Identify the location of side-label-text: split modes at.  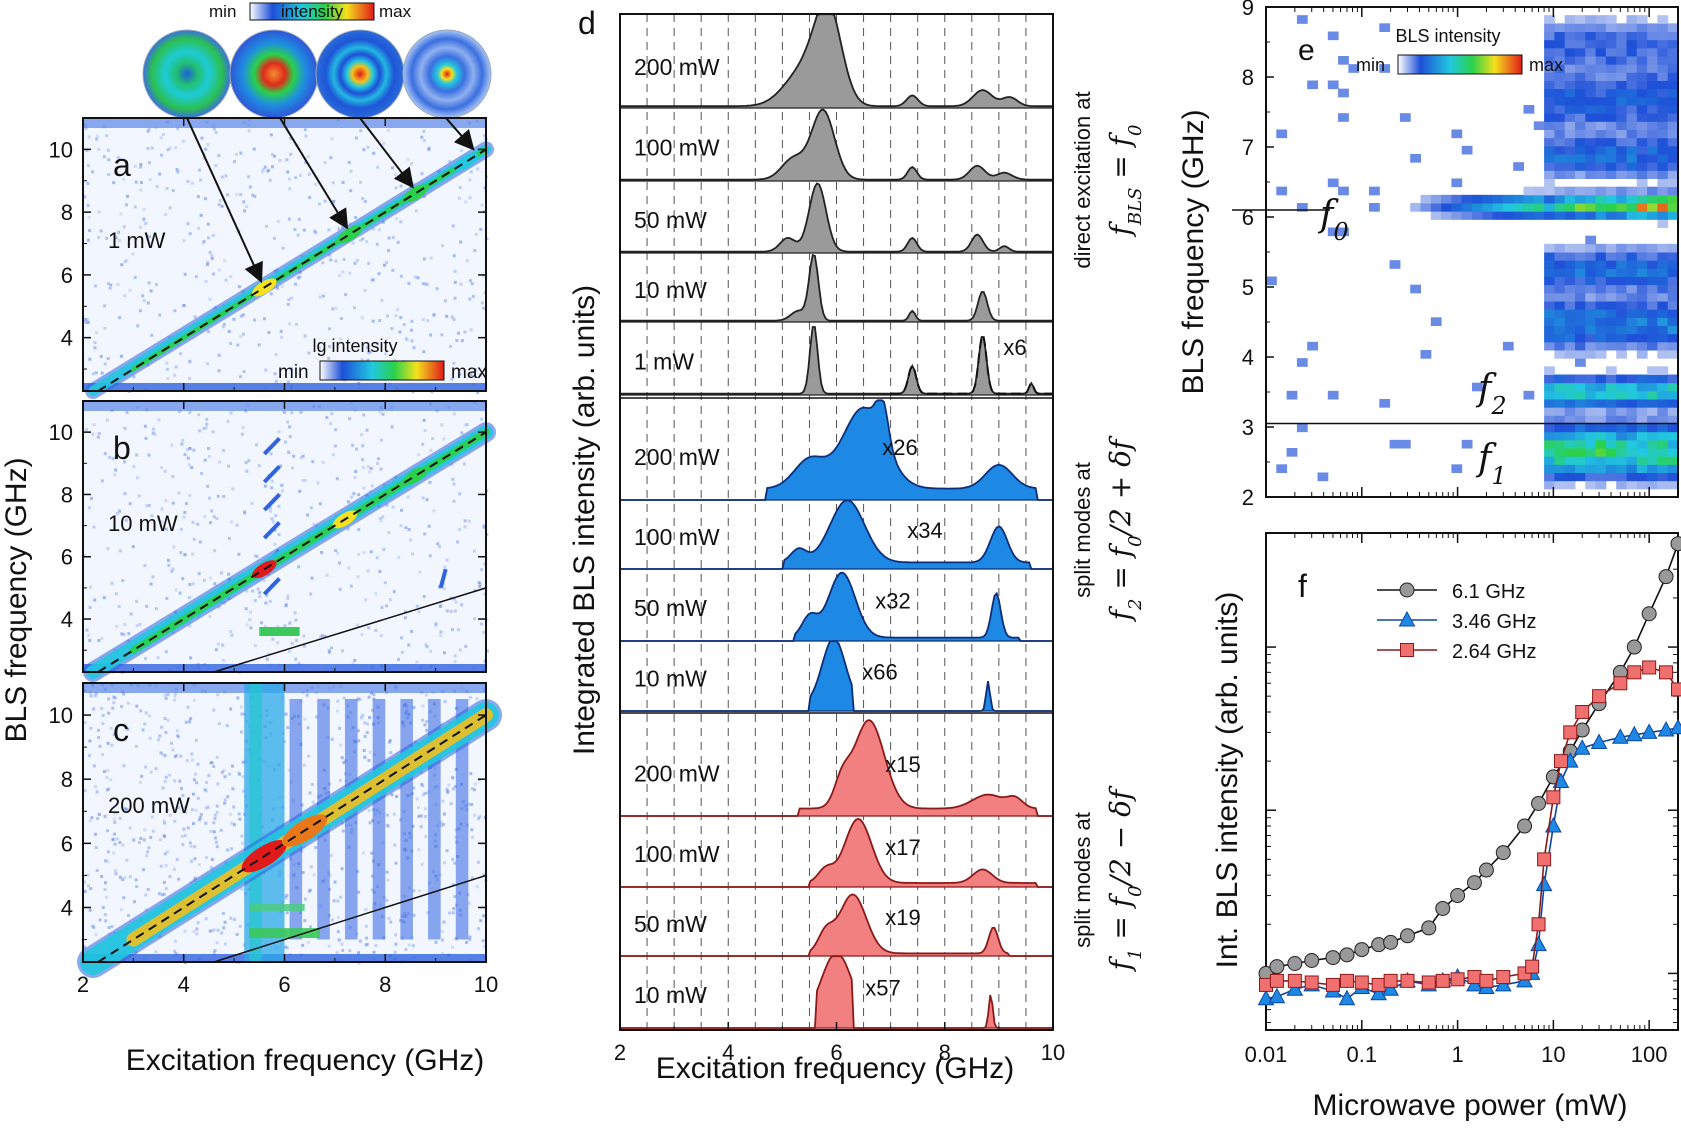
(1082, 530).